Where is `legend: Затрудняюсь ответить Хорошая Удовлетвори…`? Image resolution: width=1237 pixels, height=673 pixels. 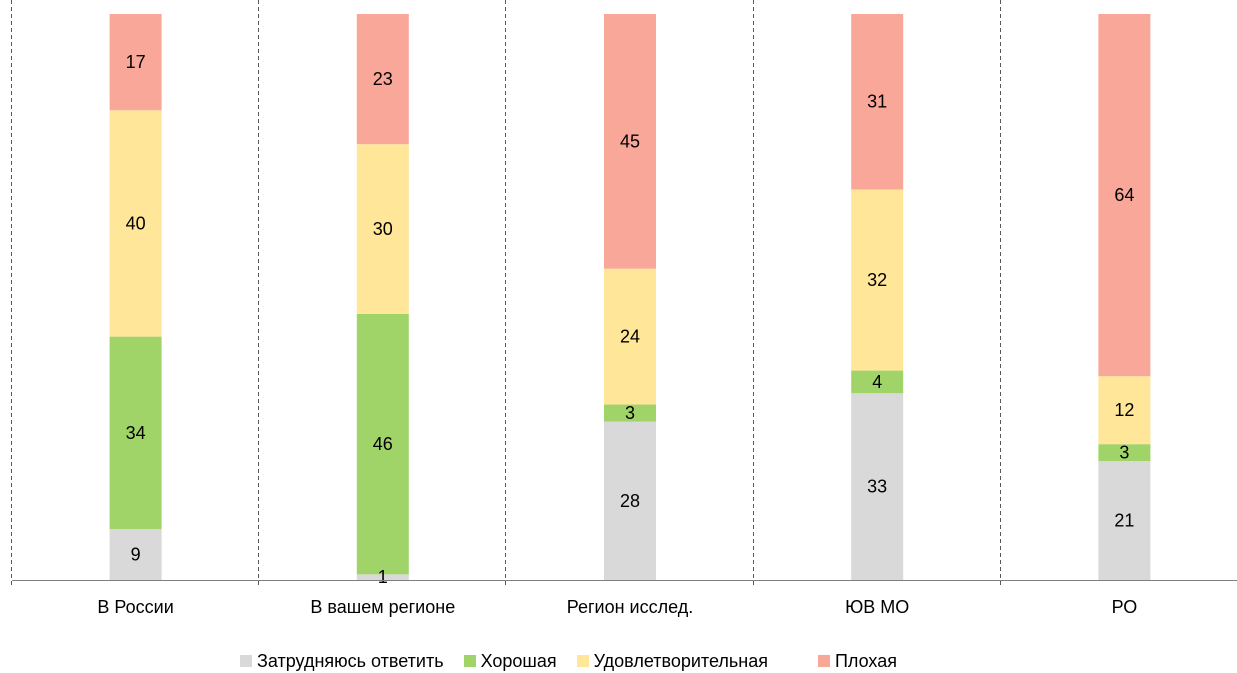
legend: Затрудняюсь ответить Хорошая Удовлетвори… is located at coordinates (568, 661).